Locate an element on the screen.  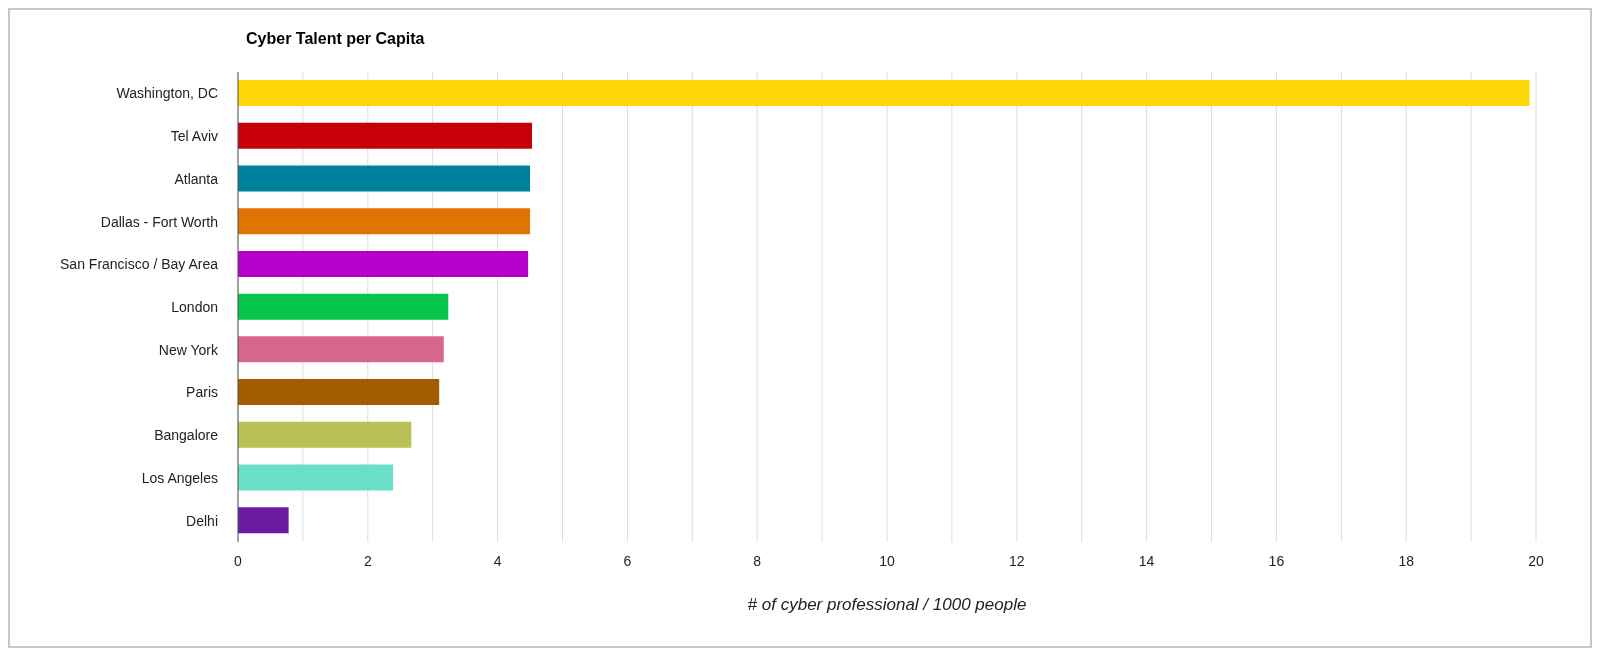
y-tick-label: Atlanta is located at coordinates (196, 178).